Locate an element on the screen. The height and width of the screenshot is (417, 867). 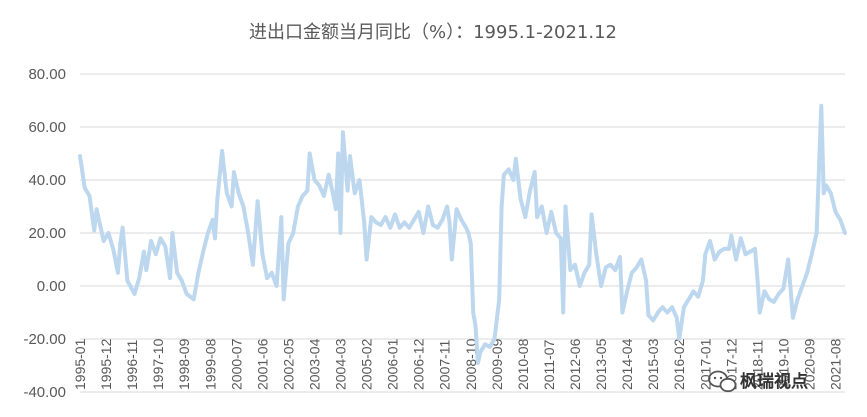
x-tick-label: 2016-02 is located at coordinates (679, 364).